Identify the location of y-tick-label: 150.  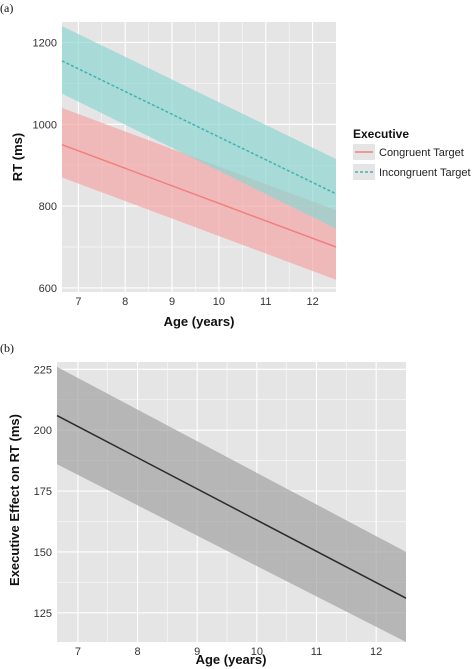
(43, 553).